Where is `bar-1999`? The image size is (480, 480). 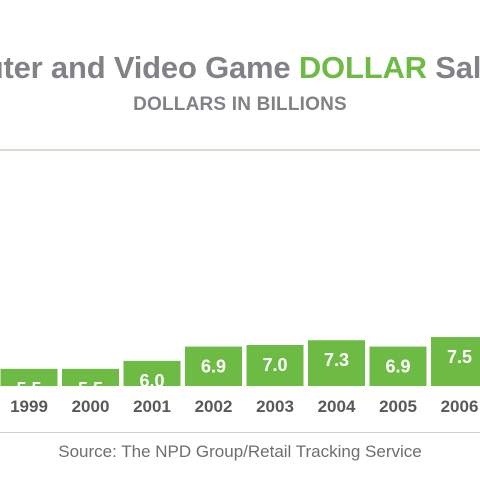 bar-1999 is located at coordinates (29, 377).